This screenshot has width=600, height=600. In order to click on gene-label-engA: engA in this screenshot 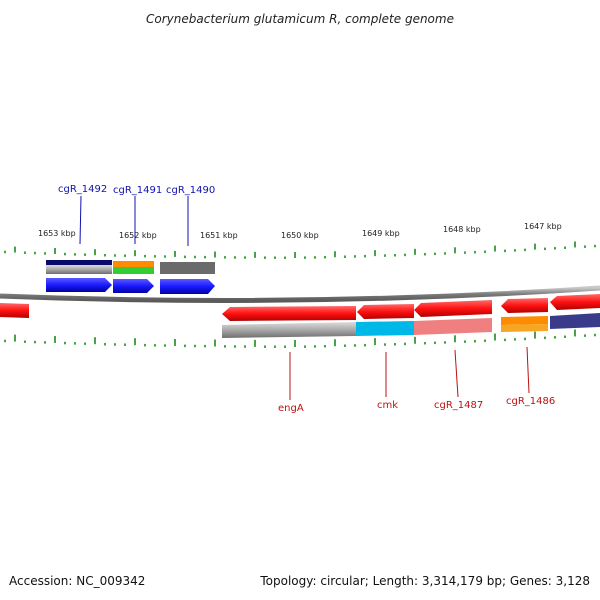, I will do `click(291, 408)`.